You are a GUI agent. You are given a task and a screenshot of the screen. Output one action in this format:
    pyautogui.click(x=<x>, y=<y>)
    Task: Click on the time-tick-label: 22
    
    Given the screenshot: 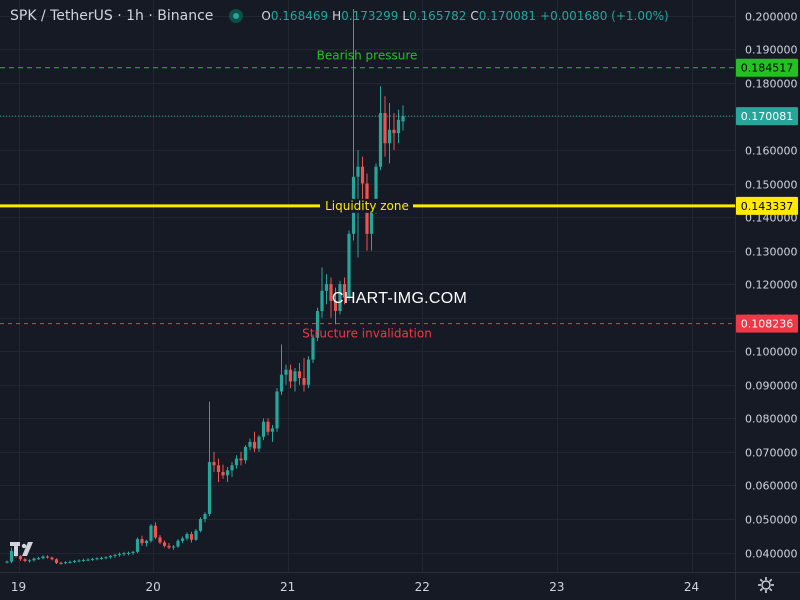 What is the action you would take?
    pyautogui.click(x=422, y=587)
    